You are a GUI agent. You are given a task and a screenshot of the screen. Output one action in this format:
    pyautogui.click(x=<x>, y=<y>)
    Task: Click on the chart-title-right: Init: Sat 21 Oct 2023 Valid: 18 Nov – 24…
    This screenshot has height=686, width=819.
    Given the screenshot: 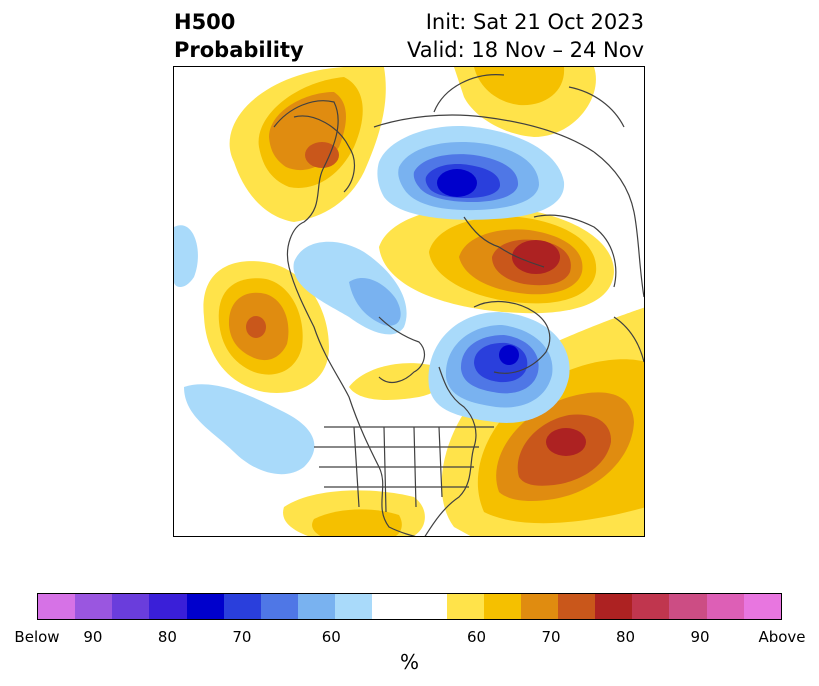 What is the action you would take?
    pyautogui.click(x=525, y=36)
    